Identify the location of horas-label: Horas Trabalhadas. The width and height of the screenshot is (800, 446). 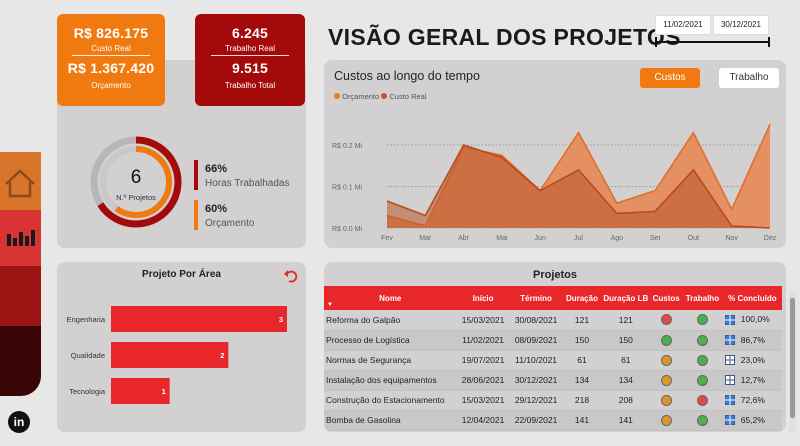
(247, 183).